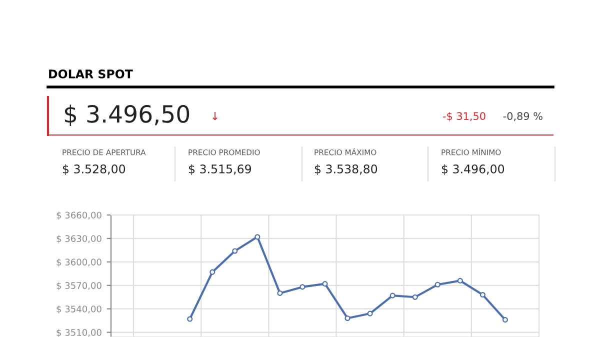  Describe the element at coordinates (79, 332) in the screenshot. I see `y-tick-label: $ 3510,00` at that location.